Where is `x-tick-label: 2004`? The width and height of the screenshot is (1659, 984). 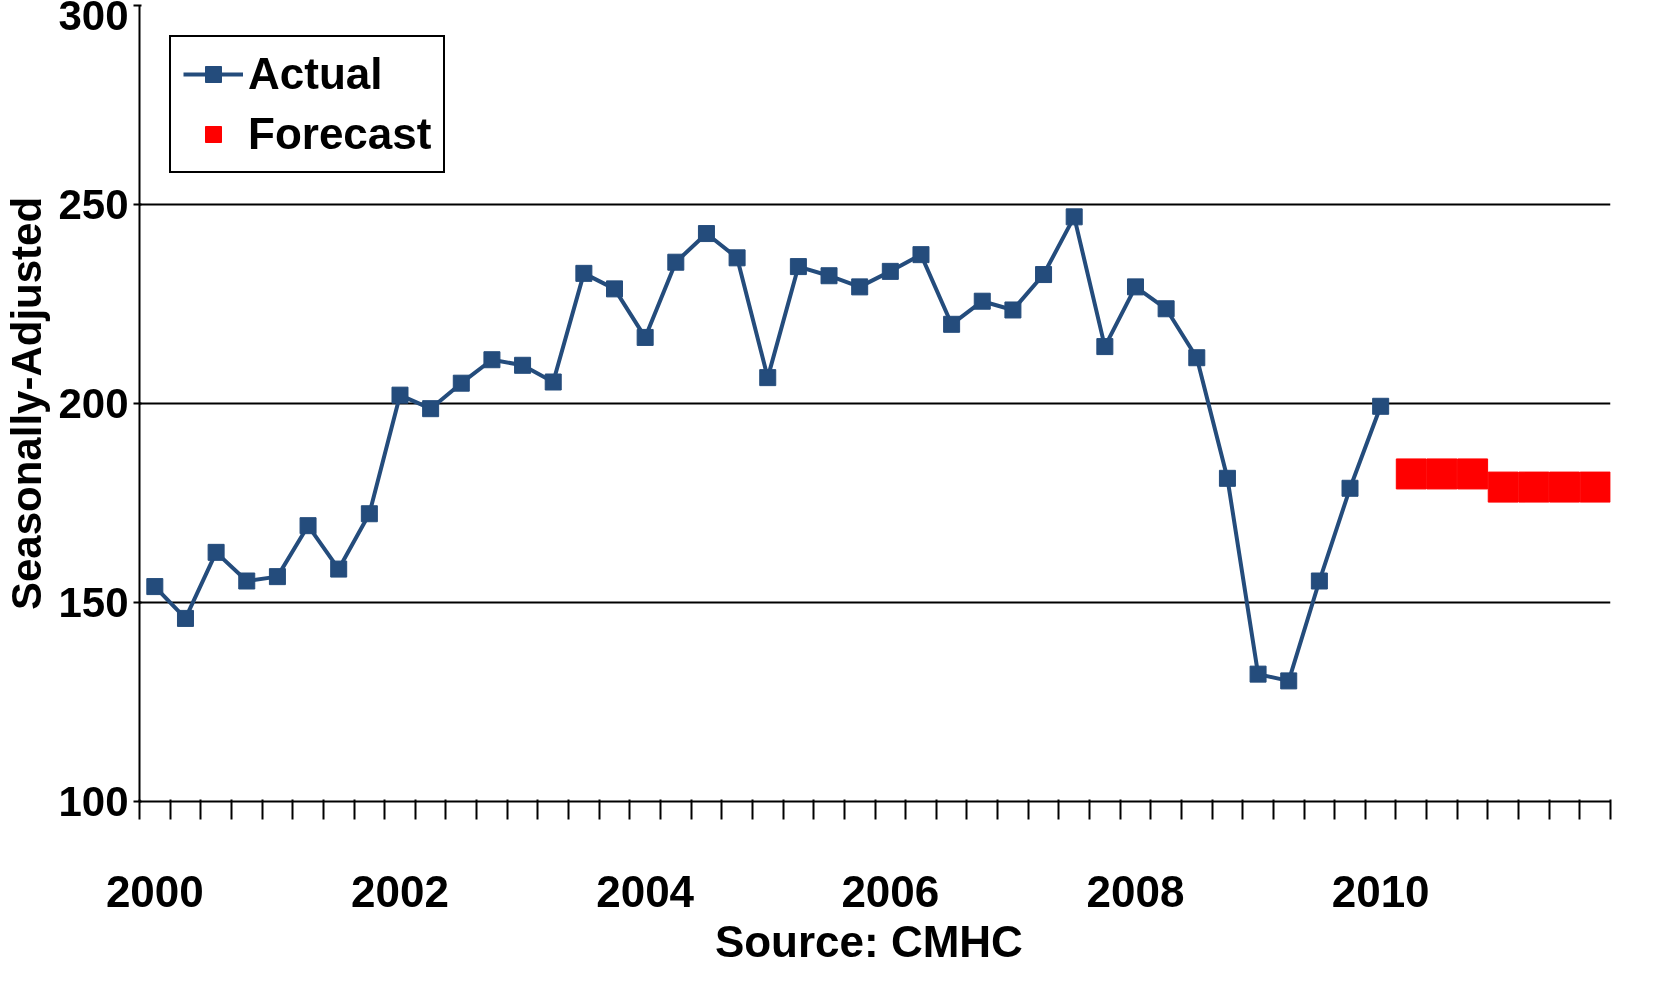 x-tick-label: 2004 is located at coordinates (645, 891).